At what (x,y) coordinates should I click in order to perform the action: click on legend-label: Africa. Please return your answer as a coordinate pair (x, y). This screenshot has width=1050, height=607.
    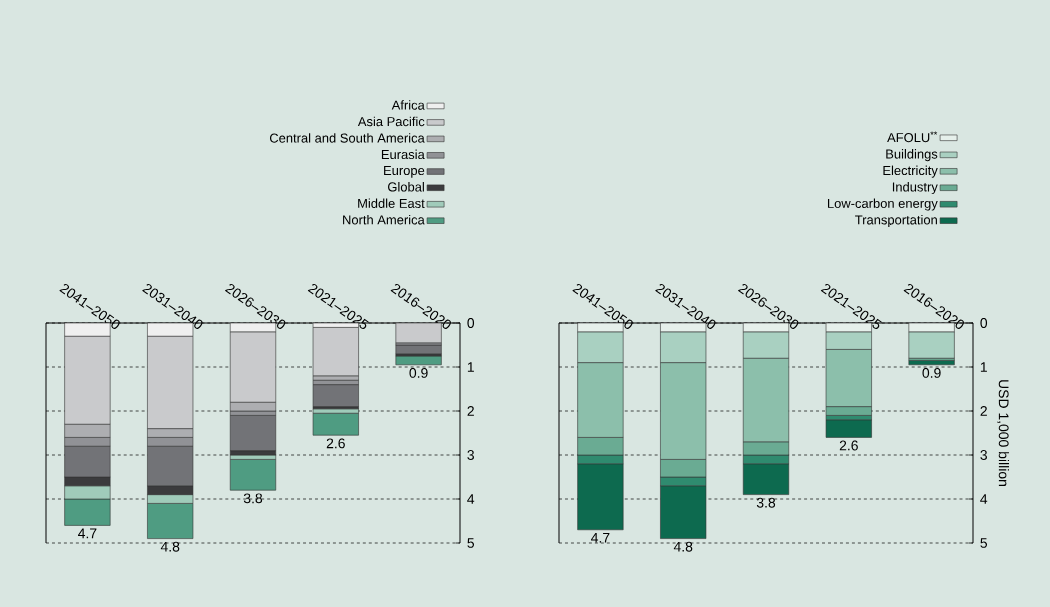
    Looking at the image, I should click on (408, 105).